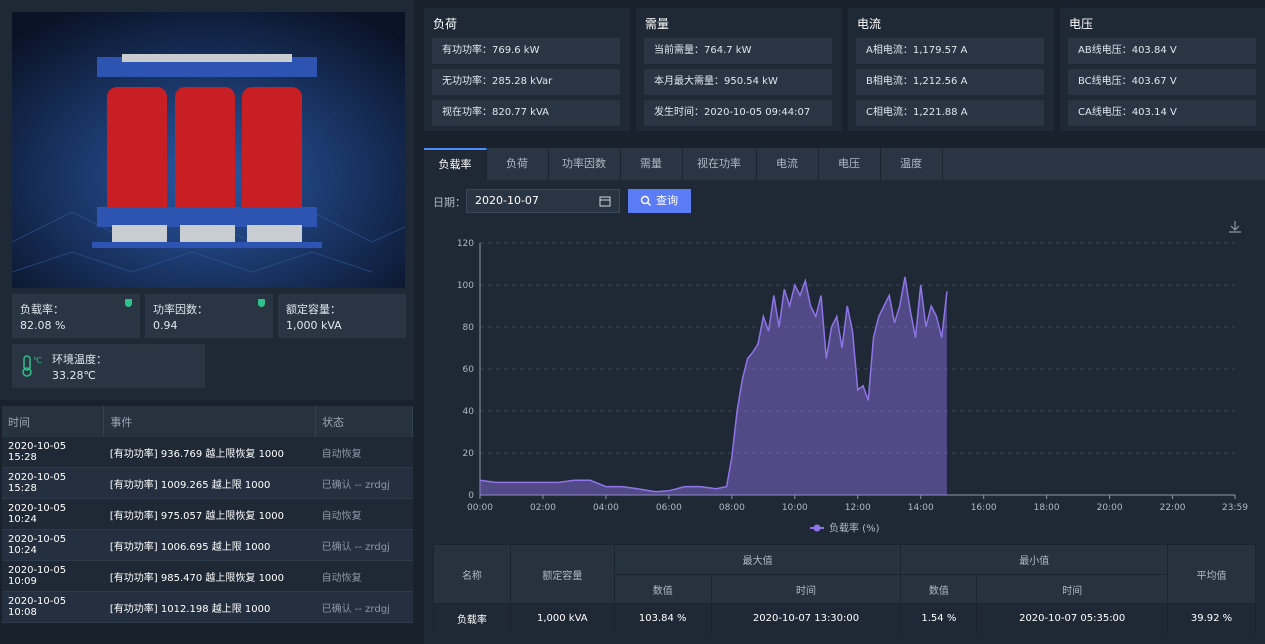 The image size is (1265, 644). I want to click on device-image, so click(208, 150).